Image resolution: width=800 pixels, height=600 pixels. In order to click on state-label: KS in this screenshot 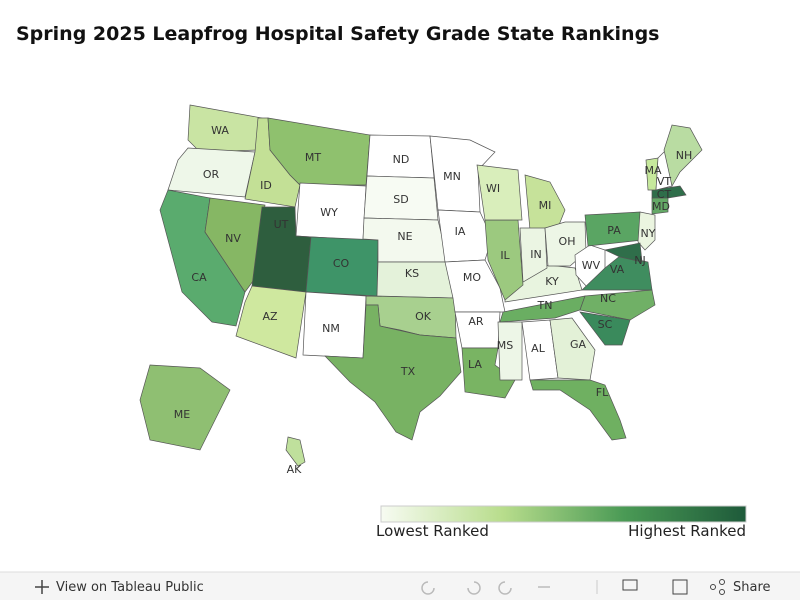, I will do `click(412, 273)`.